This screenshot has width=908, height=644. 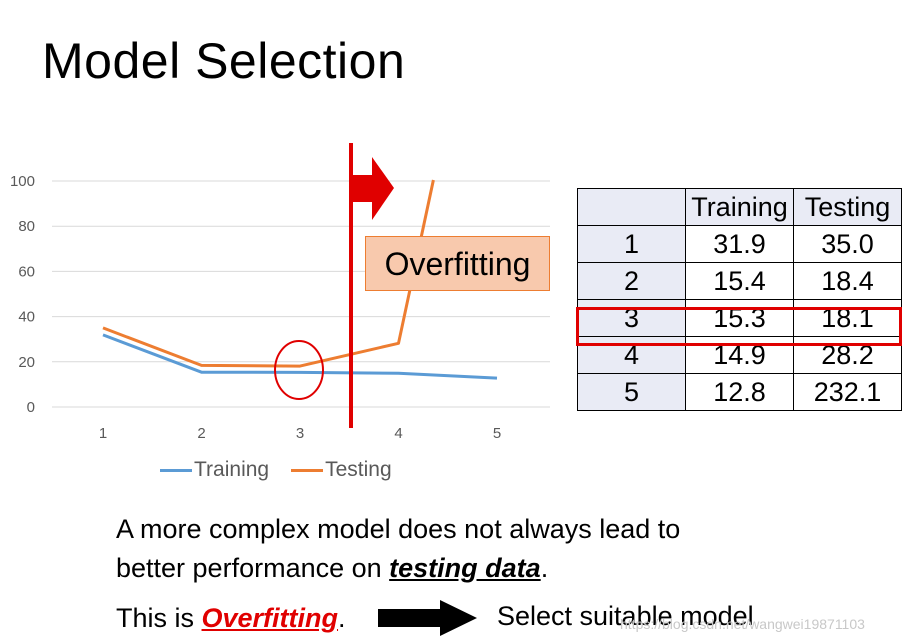 I want to click on x-tick-label: 1, so click(x=103, y=433).